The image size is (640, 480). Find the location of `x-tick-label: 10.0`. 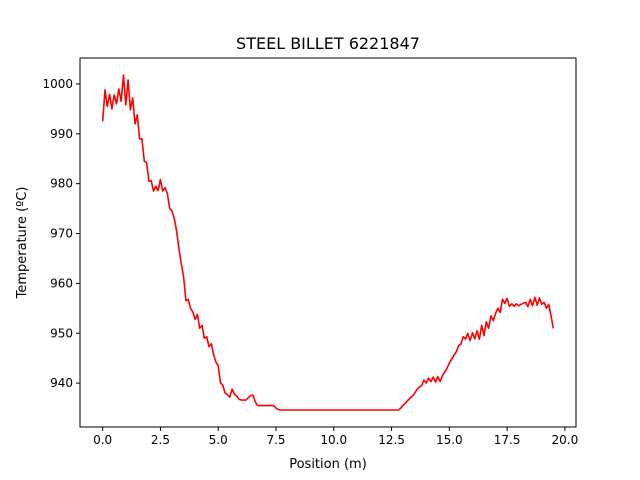

x-tick-label: 10.0 is located at coordinates (333, 440).